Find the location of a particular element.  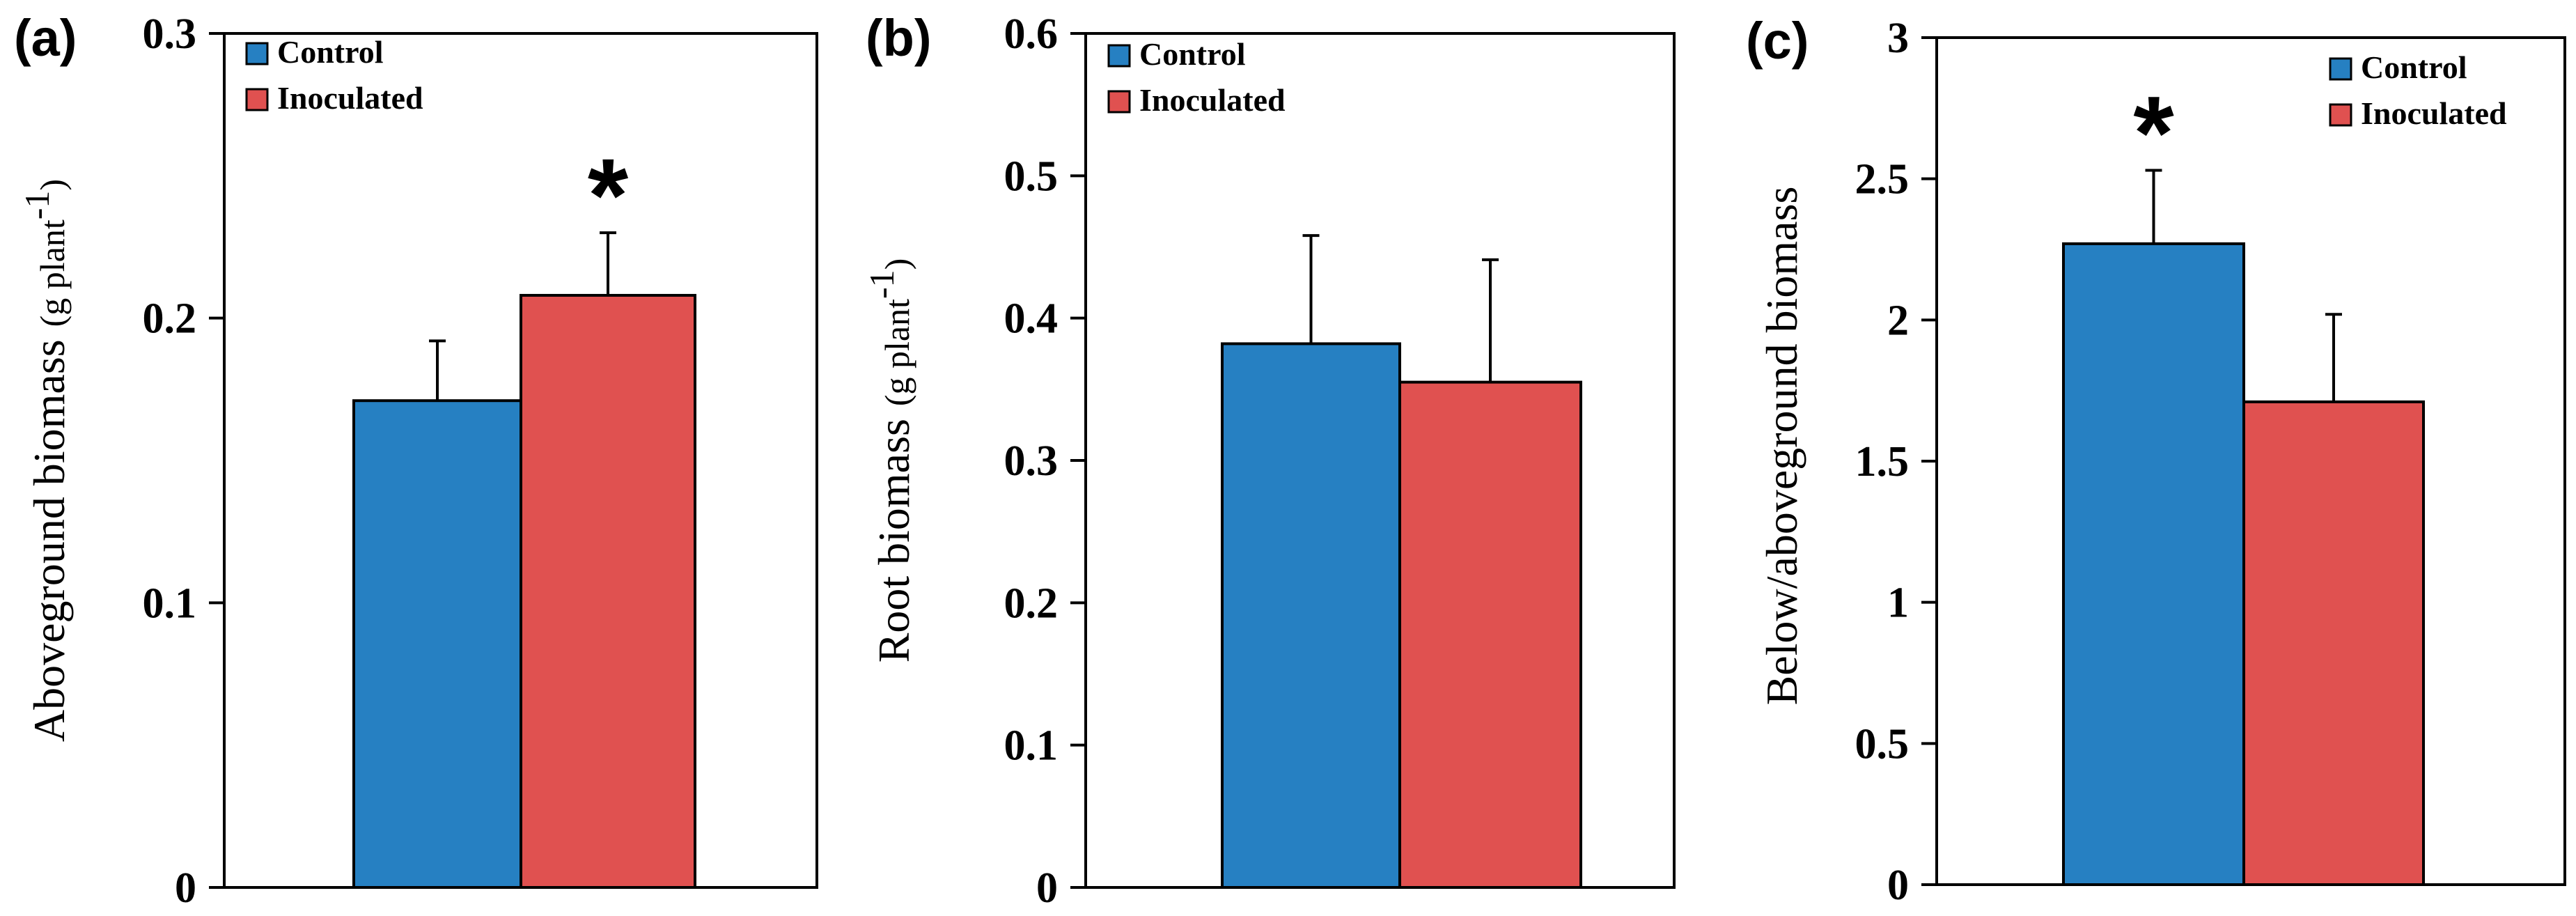

y-tick-label: 1.5 is located at coordinates (1883, 462).